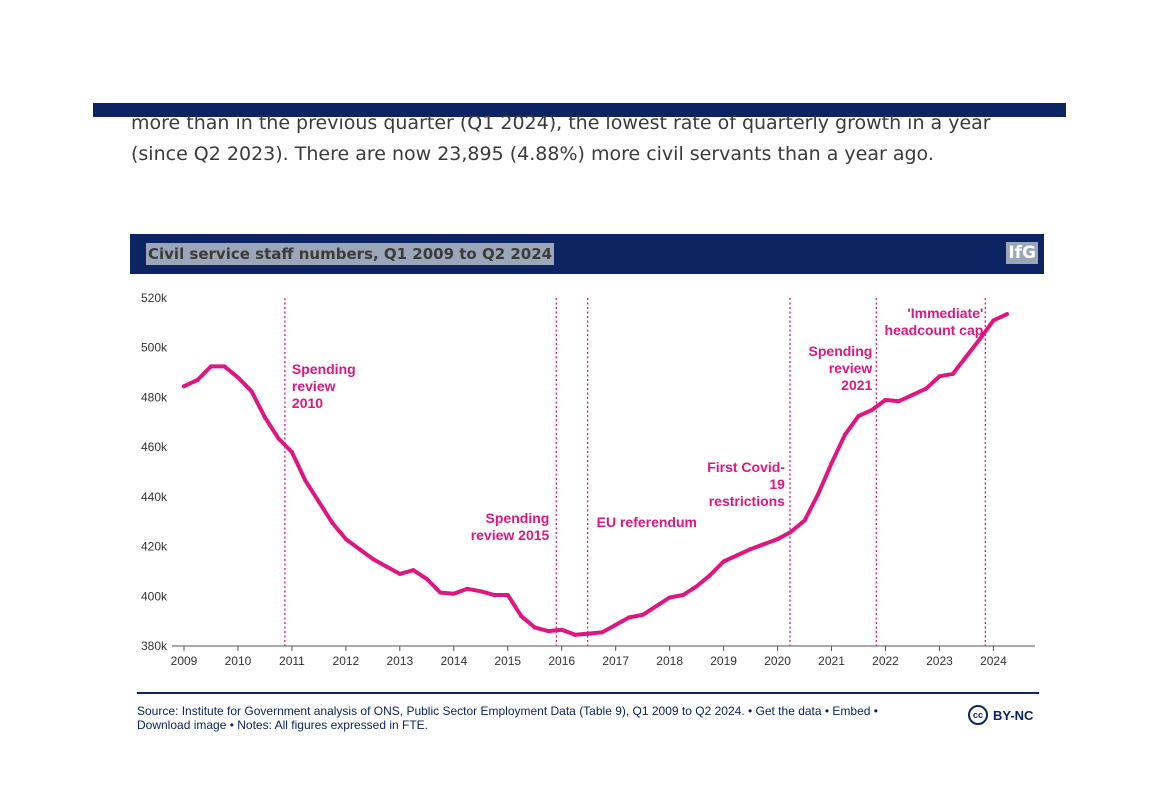 The width and height of the screenshot is (1170, 794). Describe the element at coordinates (561, 661) in the screenshot. I see `x-tick-label: 2016` at that location.